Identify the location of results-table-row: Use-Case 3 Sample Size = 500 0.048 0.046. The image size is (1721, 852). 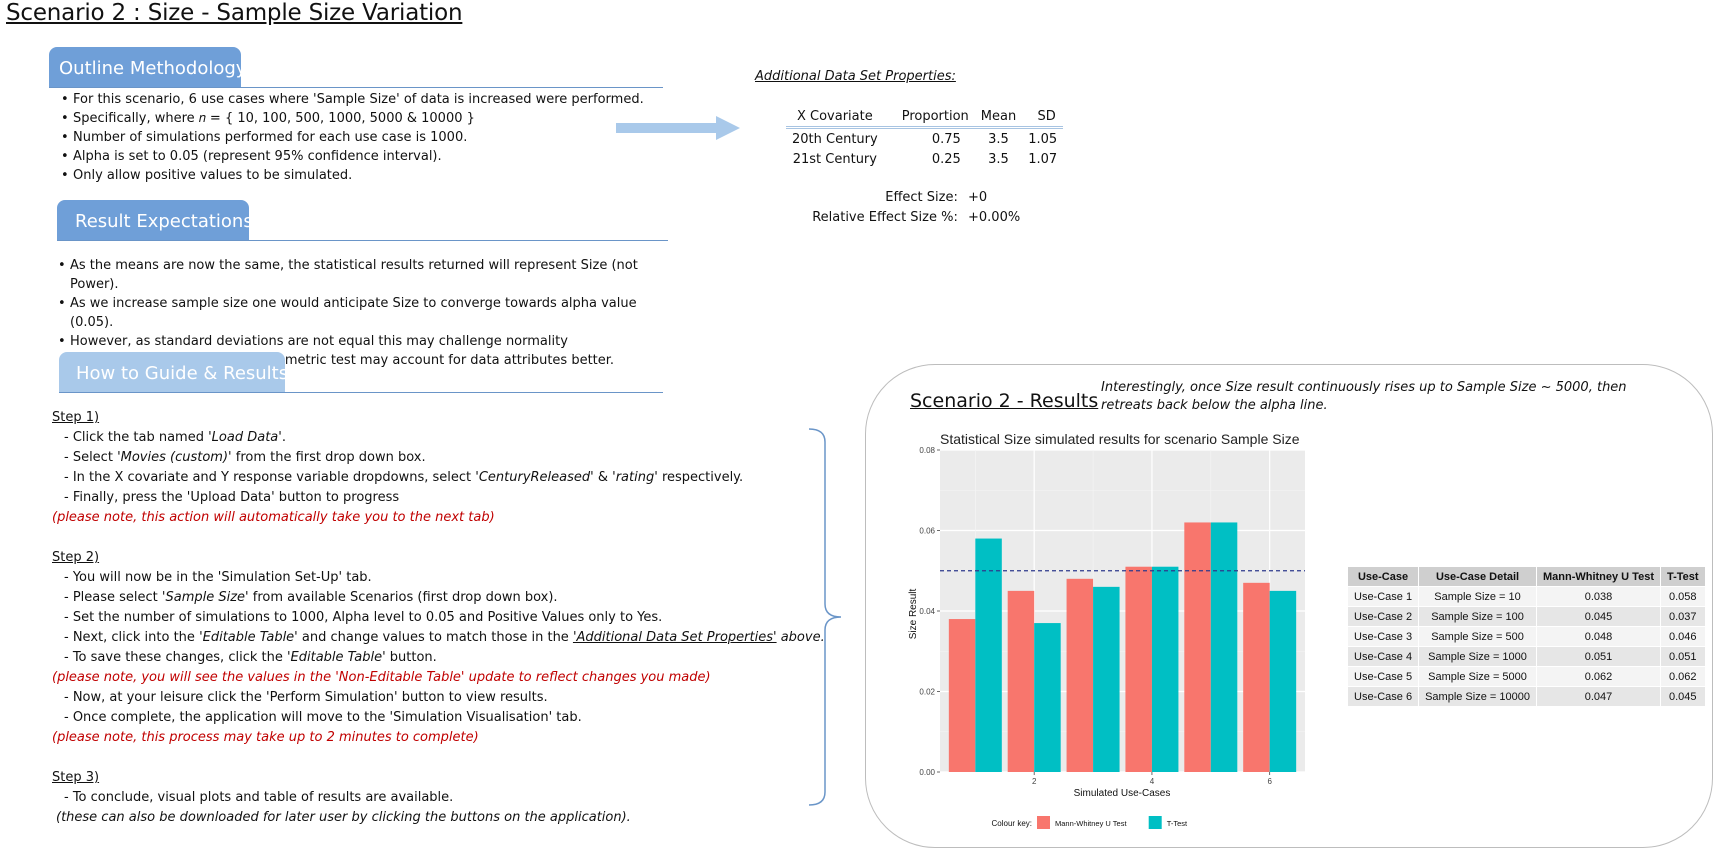
(1526, 636).